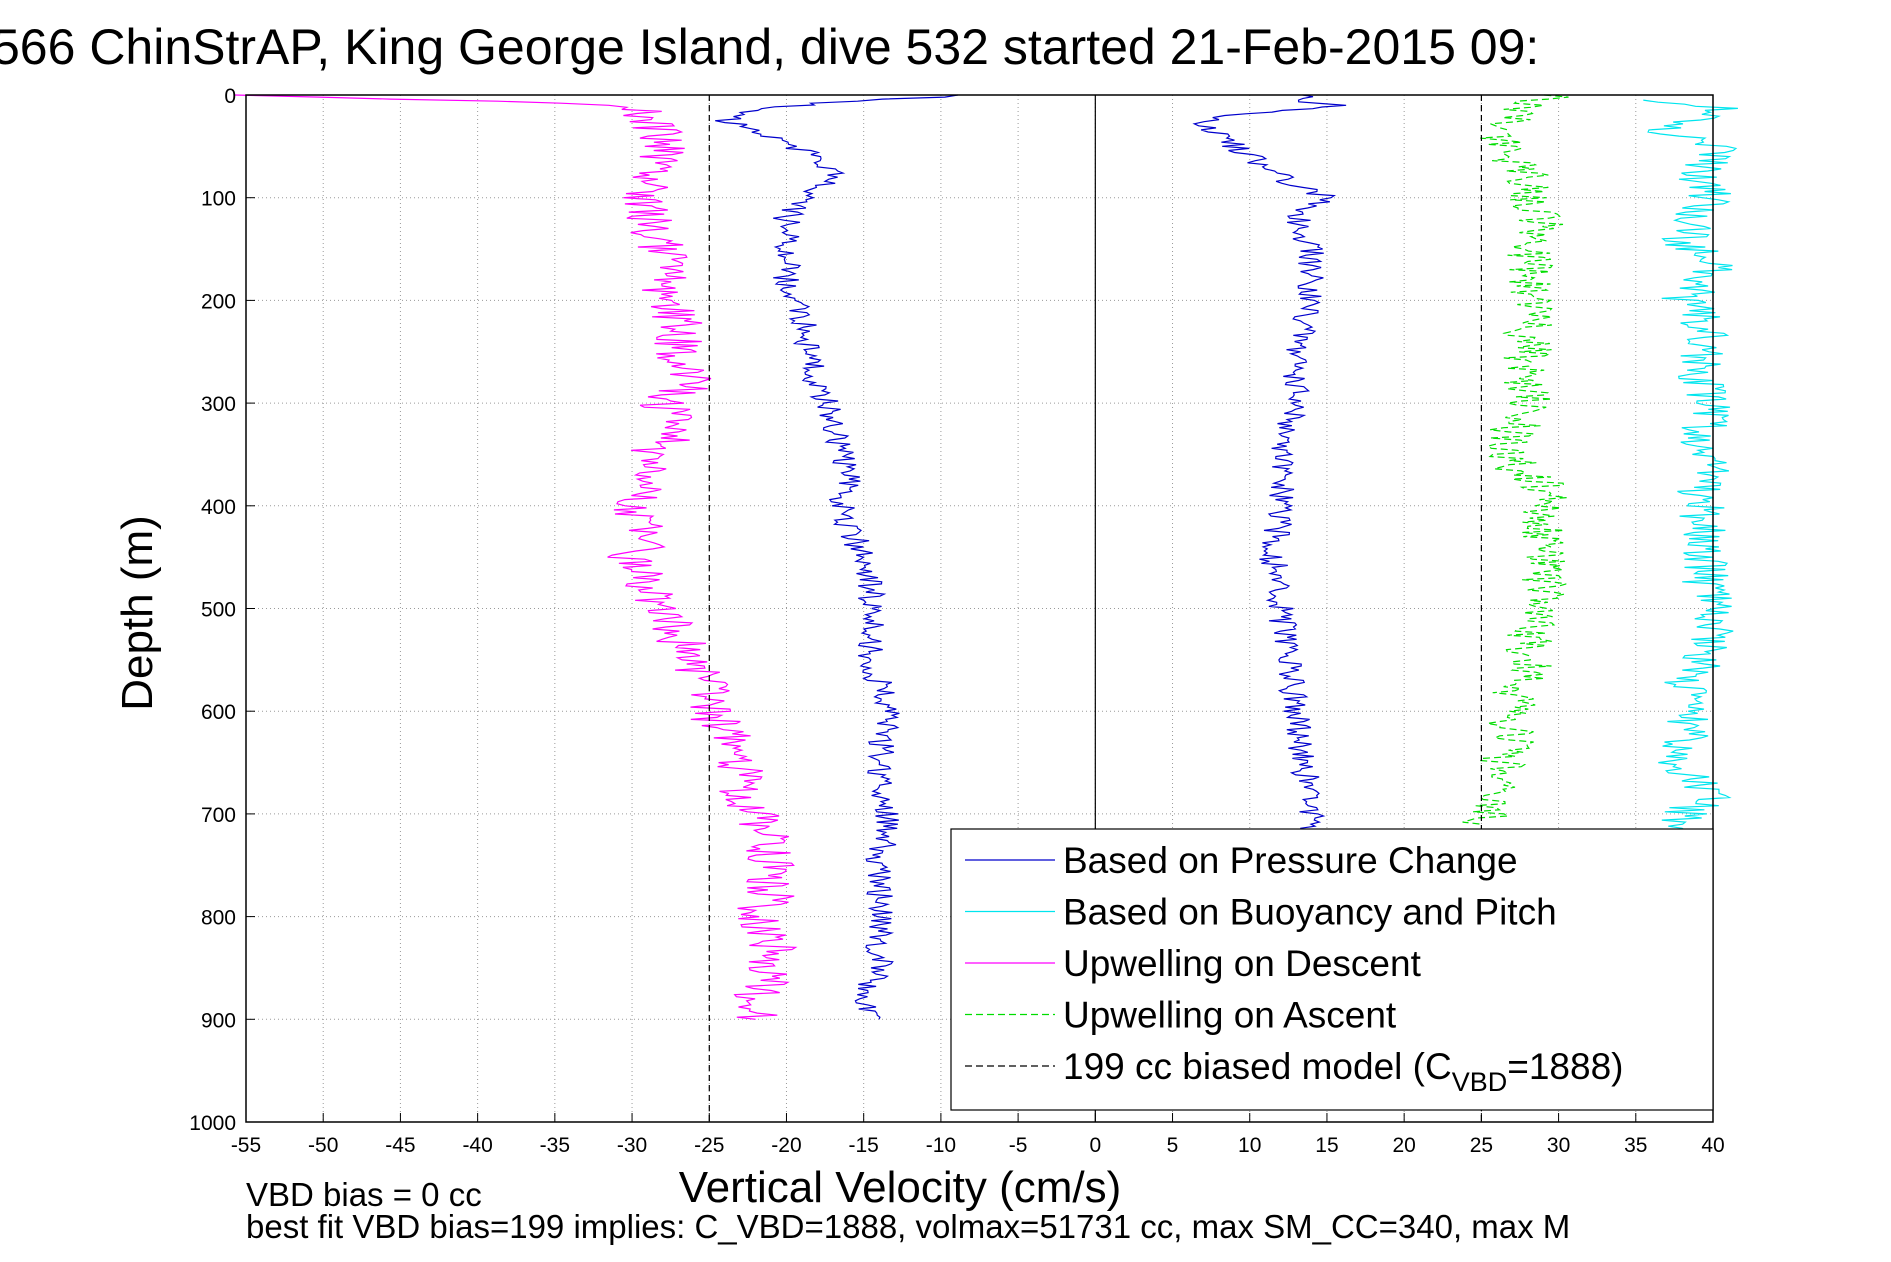 The height and width of the screenshot is (1262, 1891). Describe the element at coordinates (1242, 963) in the screenshot. I see `legend-label: Upwelling on Descent` at that location.